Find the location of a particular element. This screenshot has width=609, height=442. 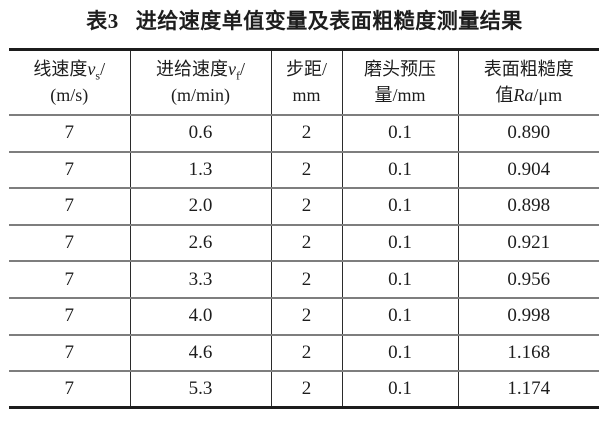

cell-roughness: 0.921 is located at coordinates (528, 243).